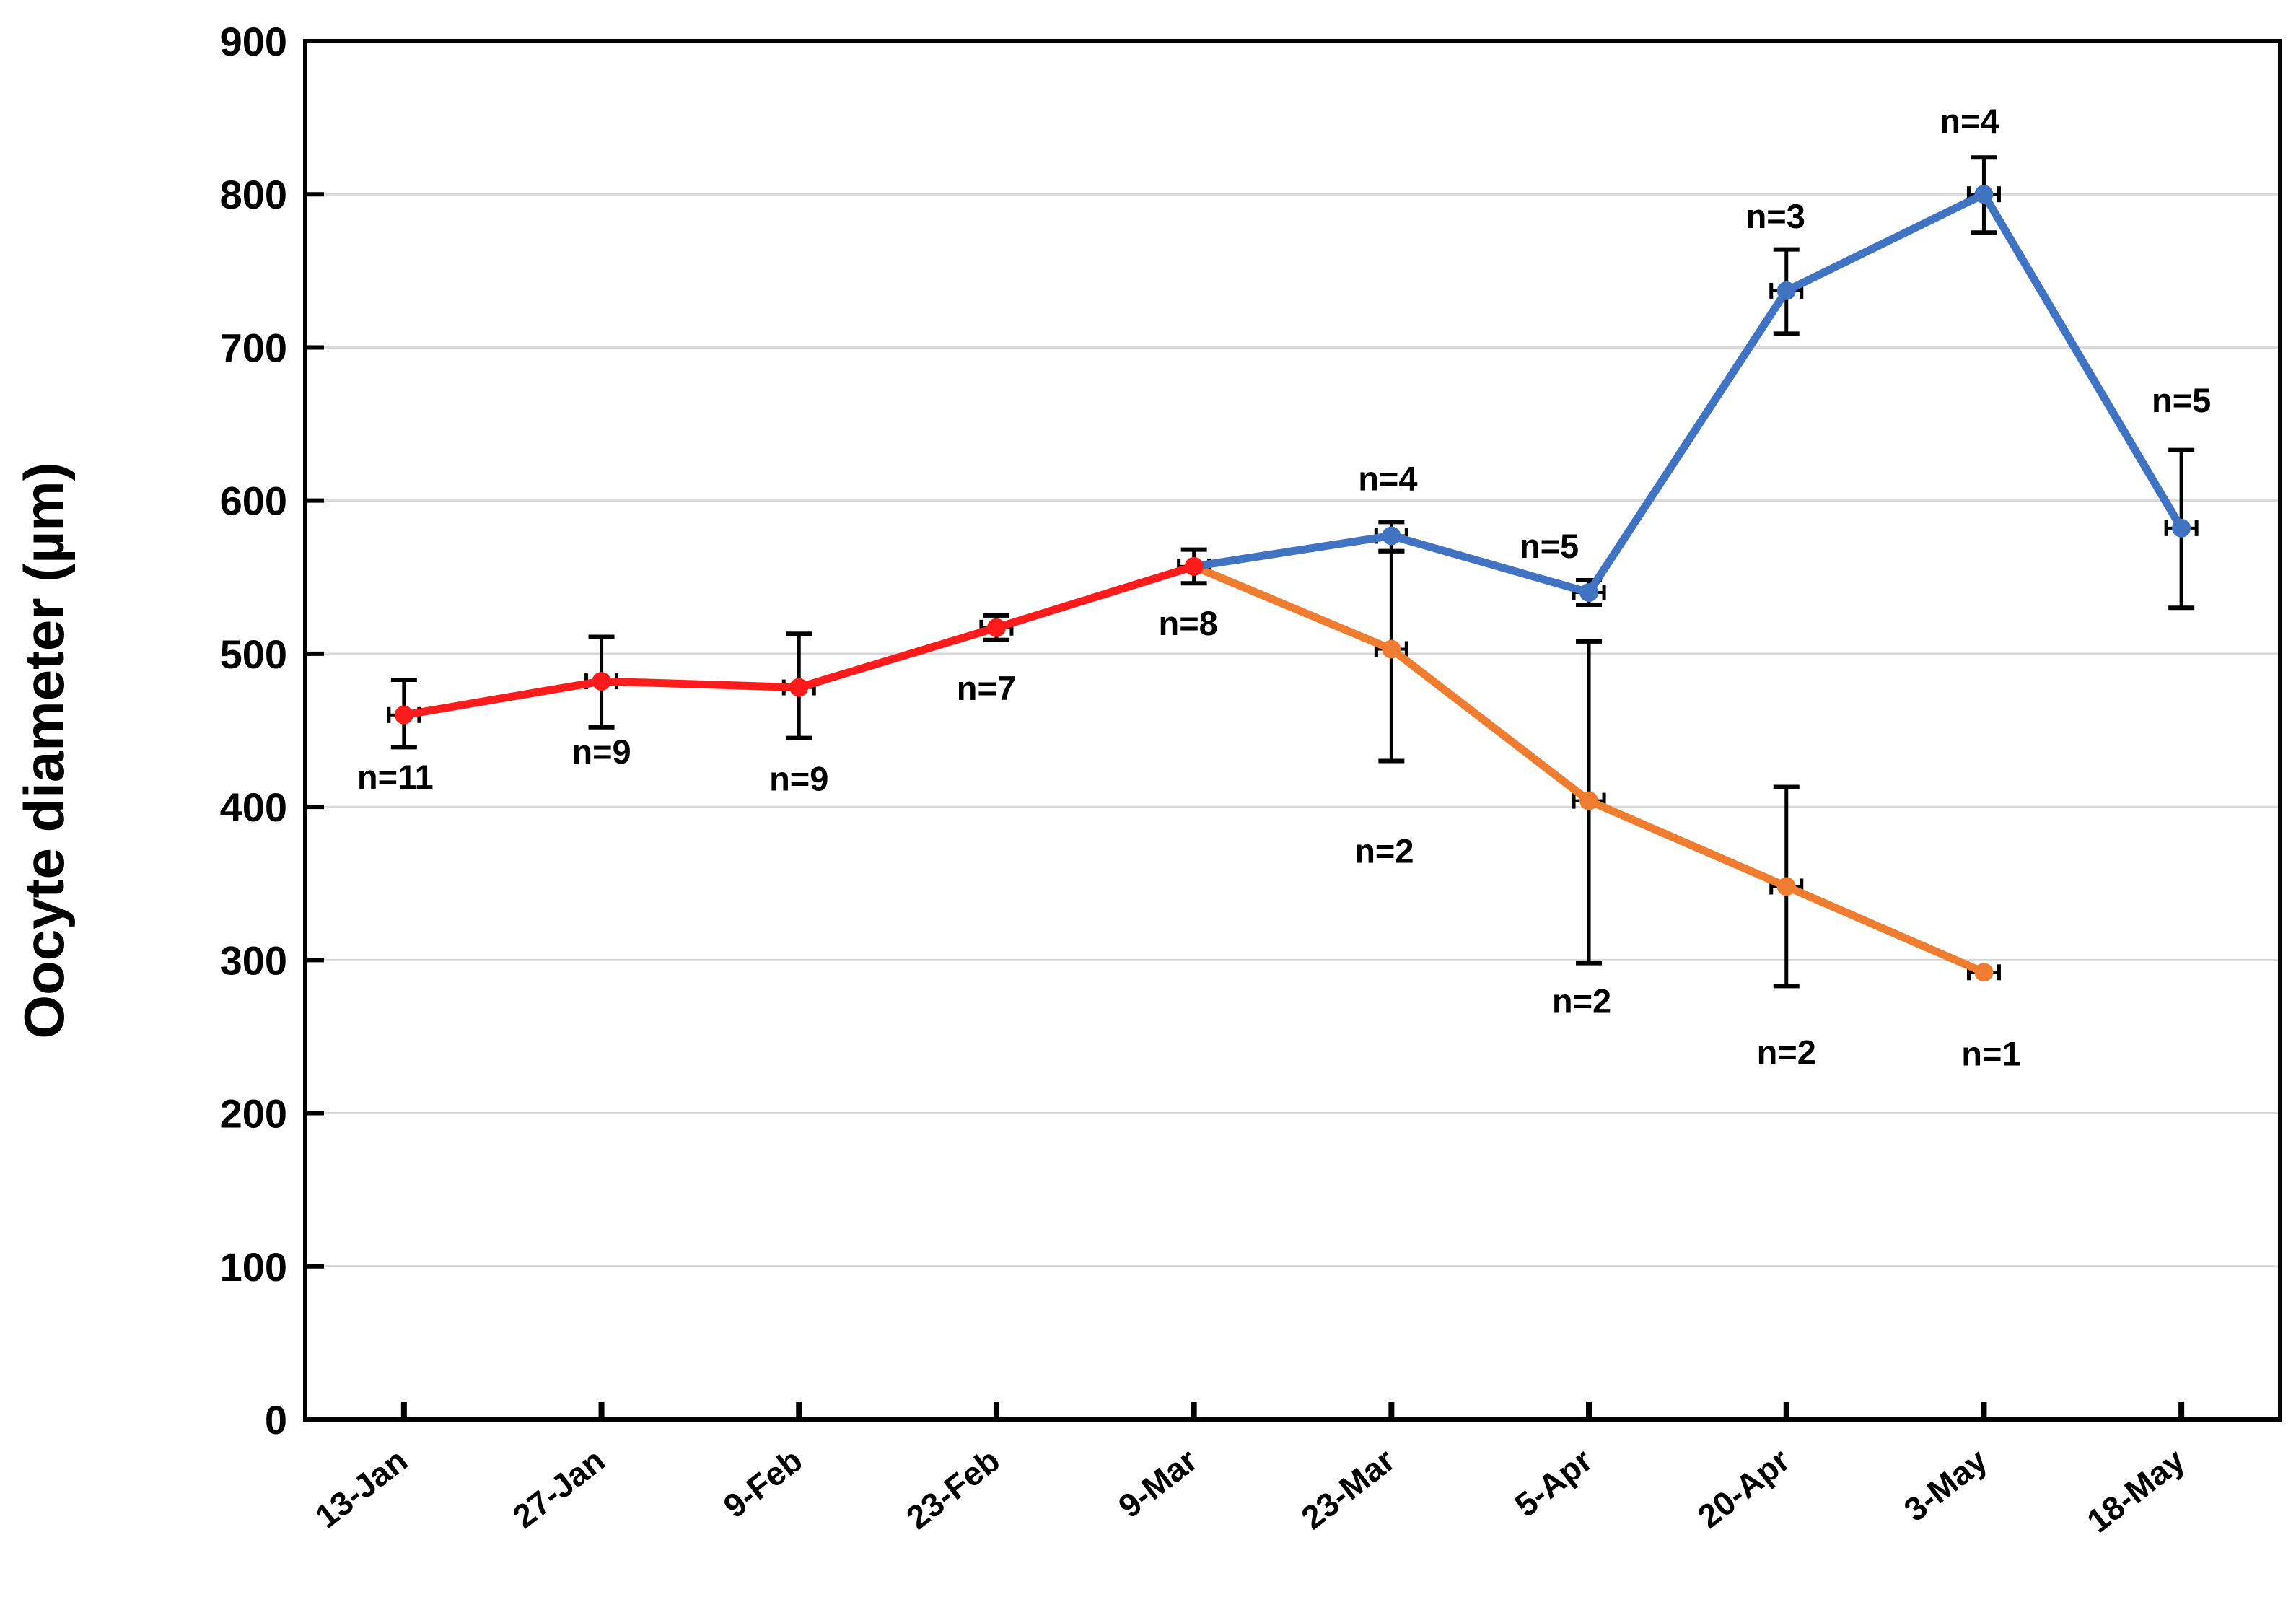 Image resolution: width=2296 pixels, height=1610 pixels. What do you see at coordinates (44, 750) in the screenshot?
I see `y-axis-title: Oocyte diameter (µm)` at bounding box center [44, 750].